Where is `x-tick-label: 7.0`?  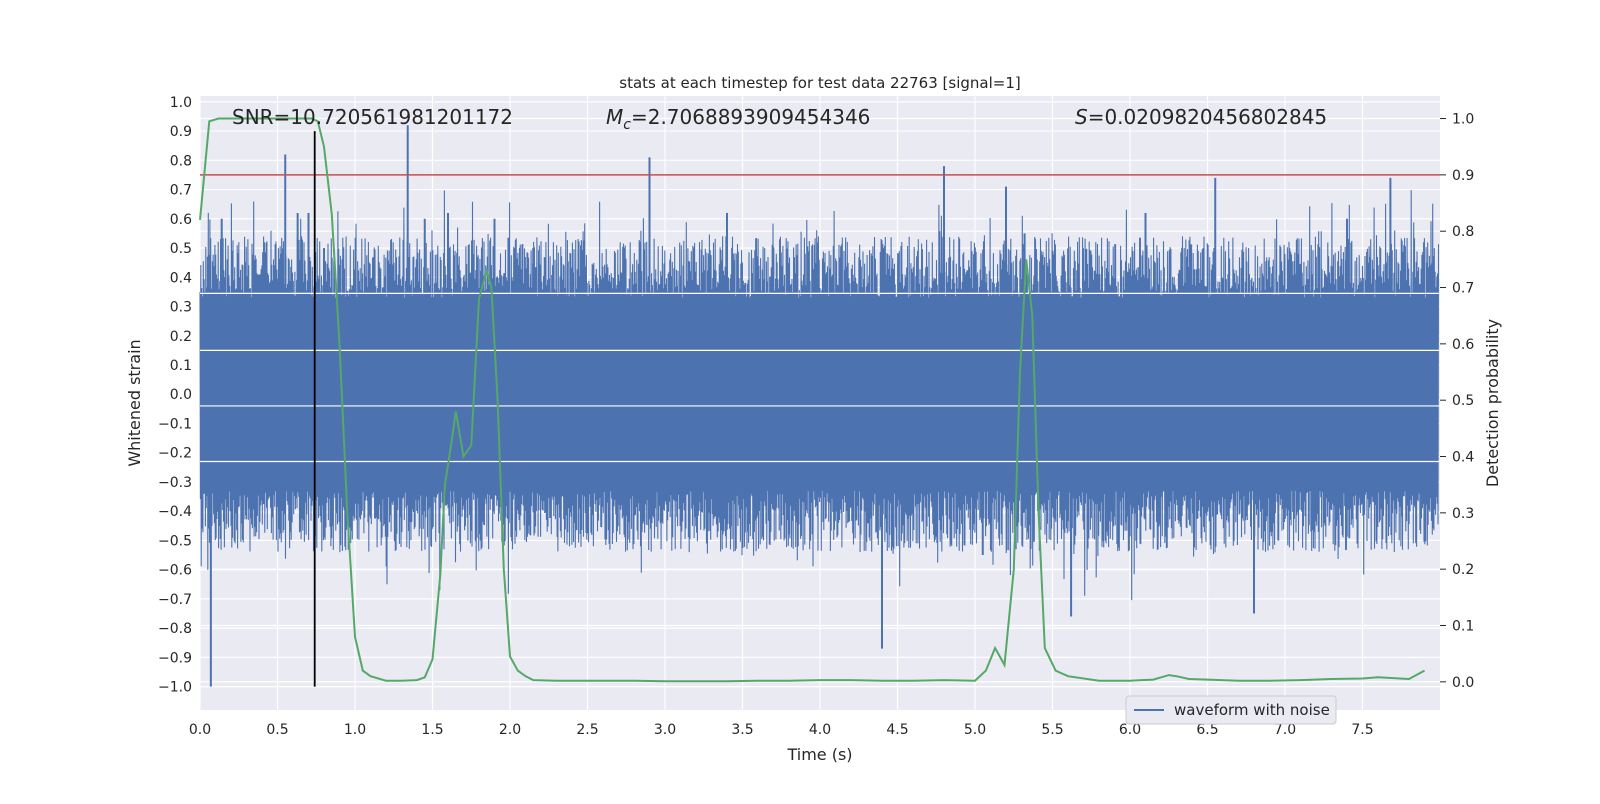
x-tick-label: 7.0 is located at coordinates (1285, 730).